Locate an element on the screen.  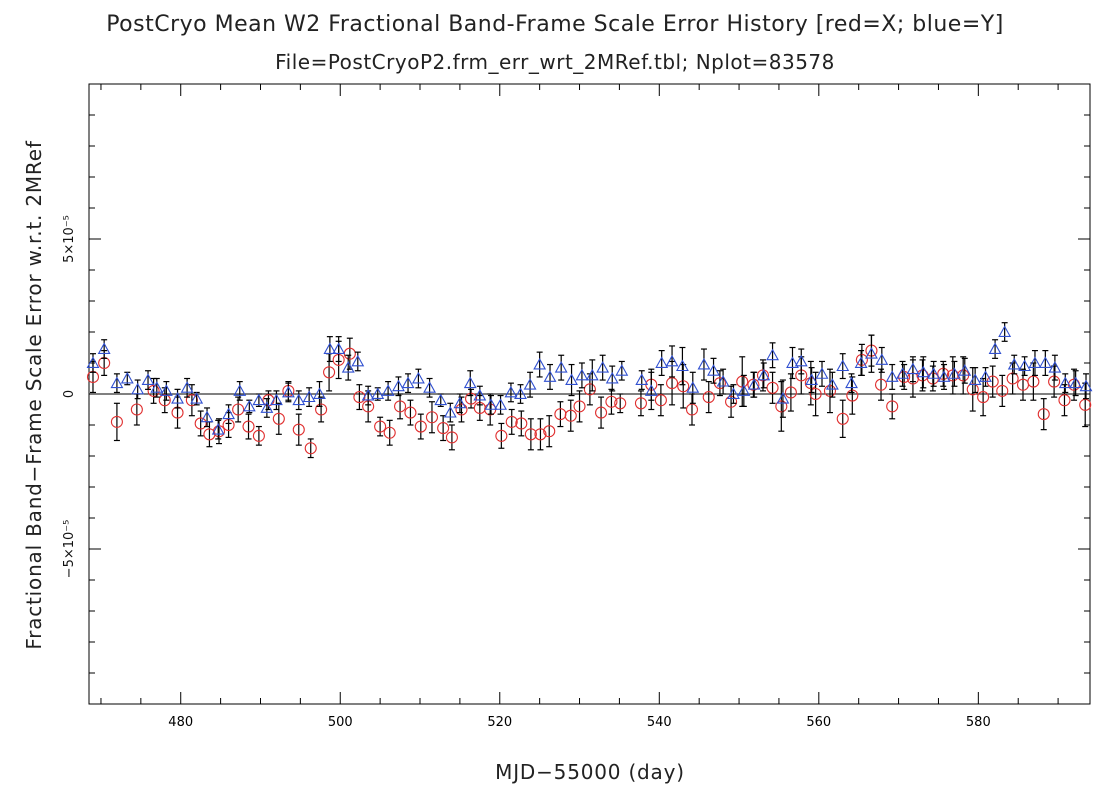
x-tick-label: 520 is located at coordinates (499, 722).